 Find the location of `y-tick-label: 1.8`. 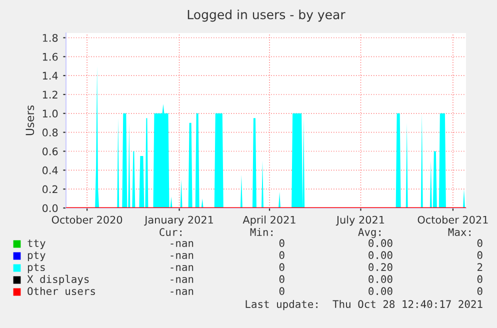

y-tick-label: 1.8 is located at coordinates (50, 38).